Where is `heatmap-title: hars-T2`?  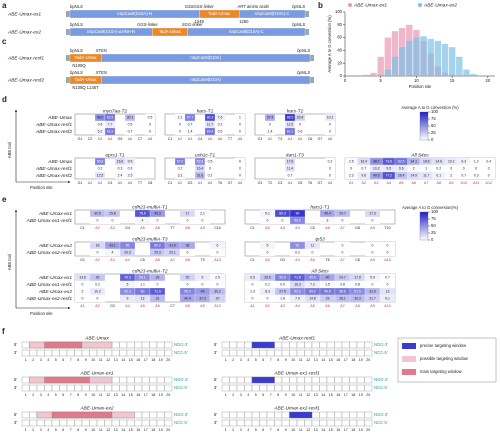 heatmap-title: hars-T2 is located at coordinates (295, 111).